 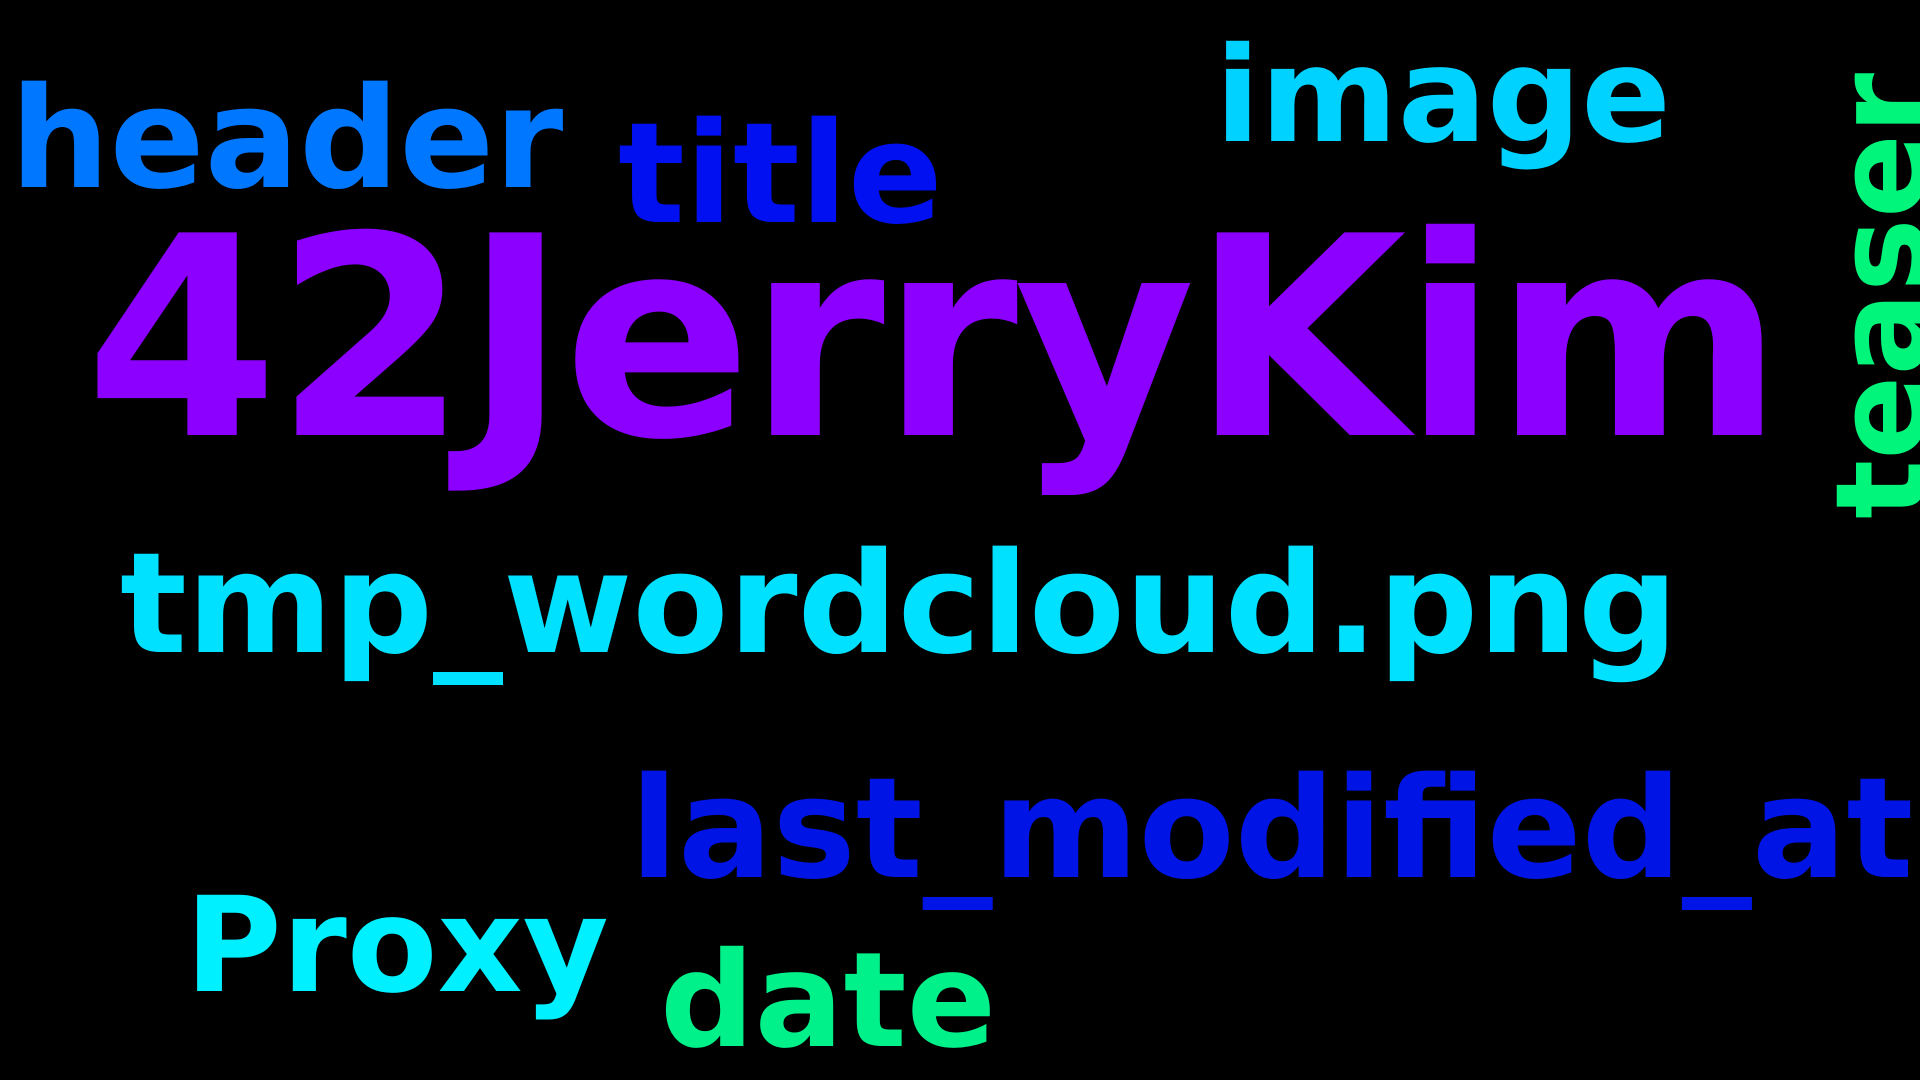 I want to click on word-title: title, so click(x=780, y=174).